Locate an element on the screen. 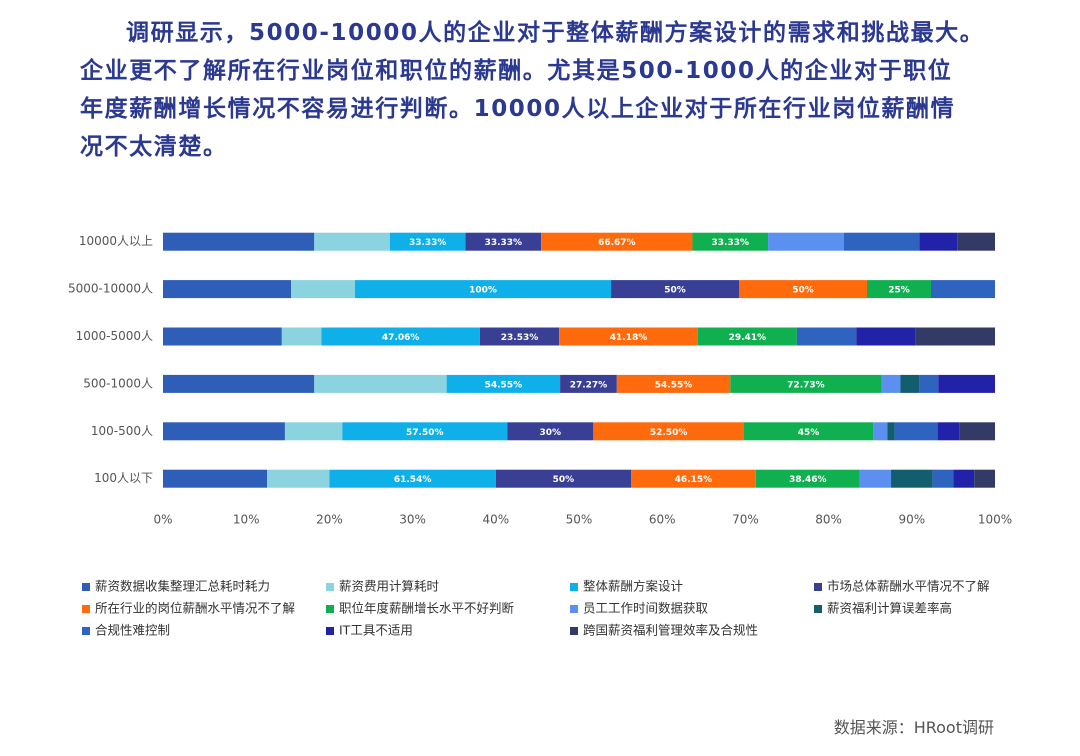 This screenshot has height=756, width=1080. x-tick-label: 60% is located at coordinates (662, 520).